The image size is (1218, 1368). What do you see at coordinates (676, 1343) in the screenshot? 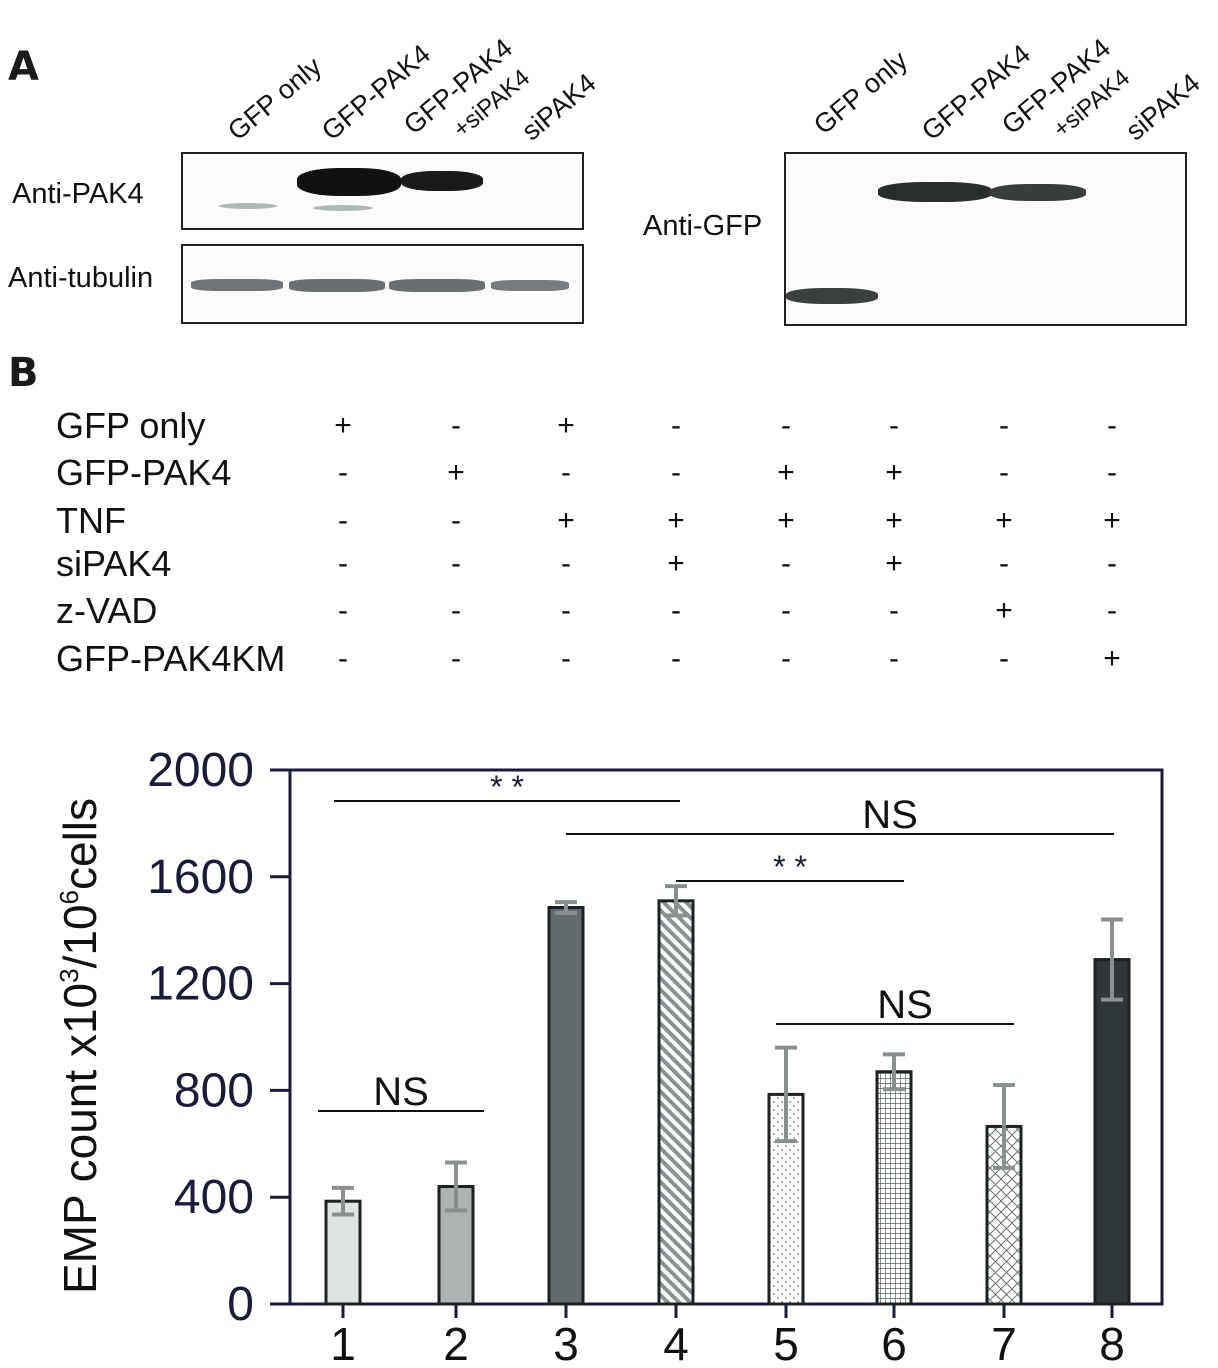
I see `x-tick-label: 4` at bounding box center [676, 1343].